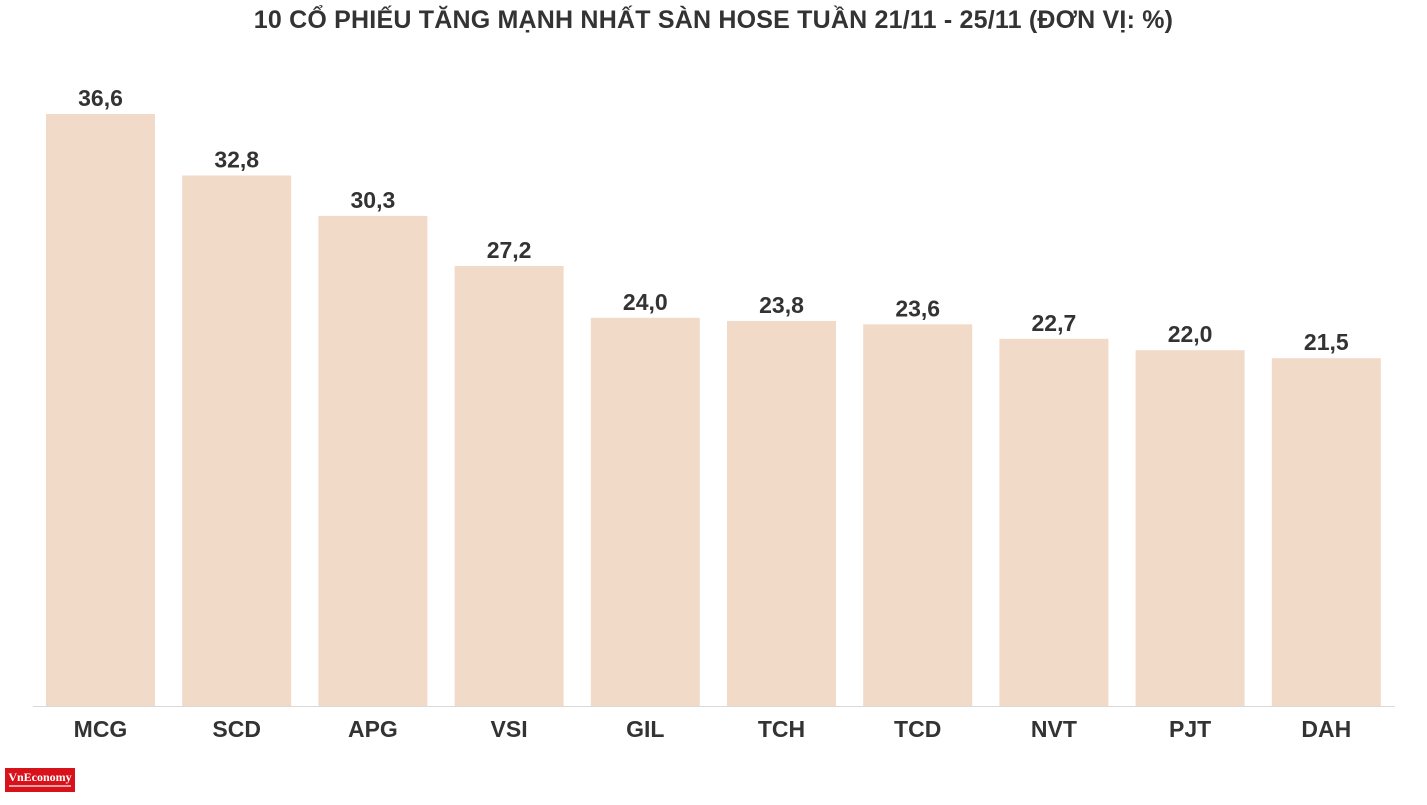 The height and width of the screenshot is (805, 1427). Describe the element at coordinates (40, 786) in the screenshot. I see `logo-underline` at that location.